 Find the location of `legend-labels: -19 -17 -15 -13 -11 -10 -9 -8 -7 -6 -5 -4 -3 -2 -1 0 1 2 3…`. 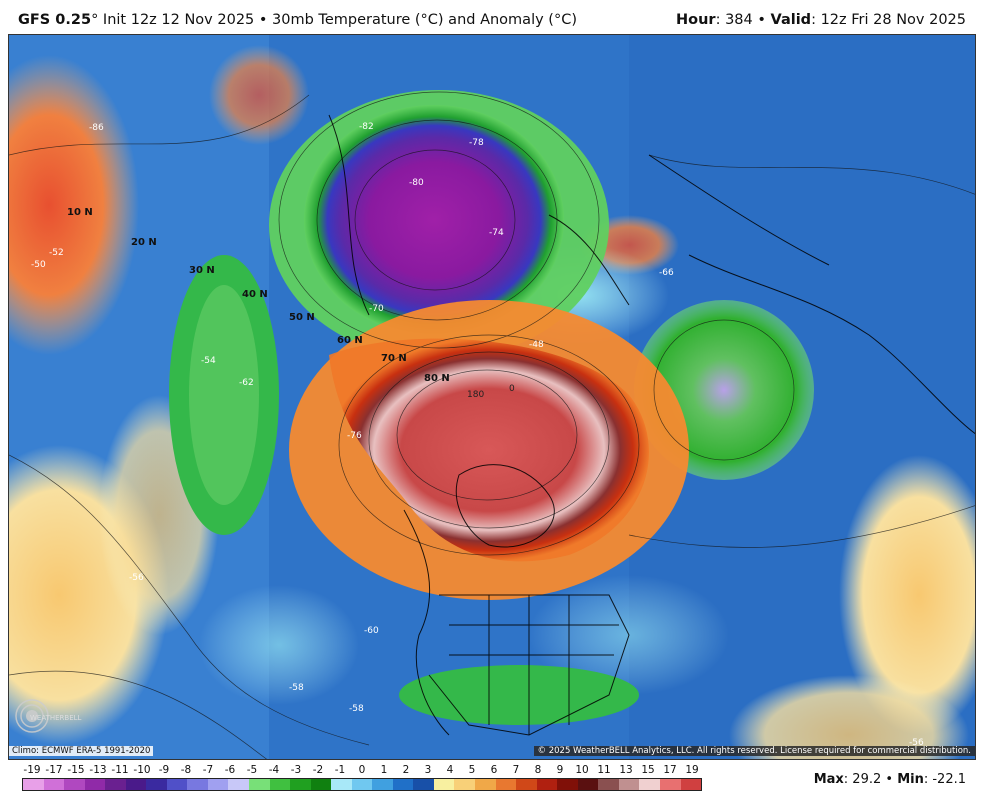

legend-labels: -19 -17 -15 -13 -11 -10 -9 -8 -7 -6 -5 -4 -3 -2 -1 0 1 2 3… is located at coordinates (362, 771).